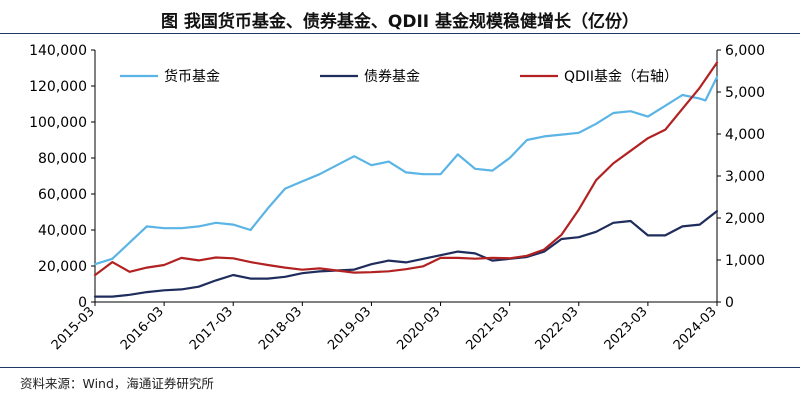  Describe the element at coordinates (82, 303) in the screenshot. I see `y-left-tick-label: 0` at that location.